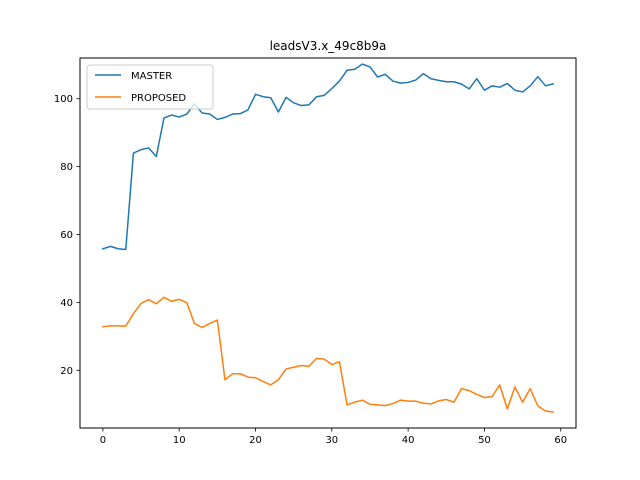 The width and height of the screenshot is (640, 480). Describe the element at coordinates (151, 76) in the screenshot. I see `legend-label-master: MASTER` at that location.